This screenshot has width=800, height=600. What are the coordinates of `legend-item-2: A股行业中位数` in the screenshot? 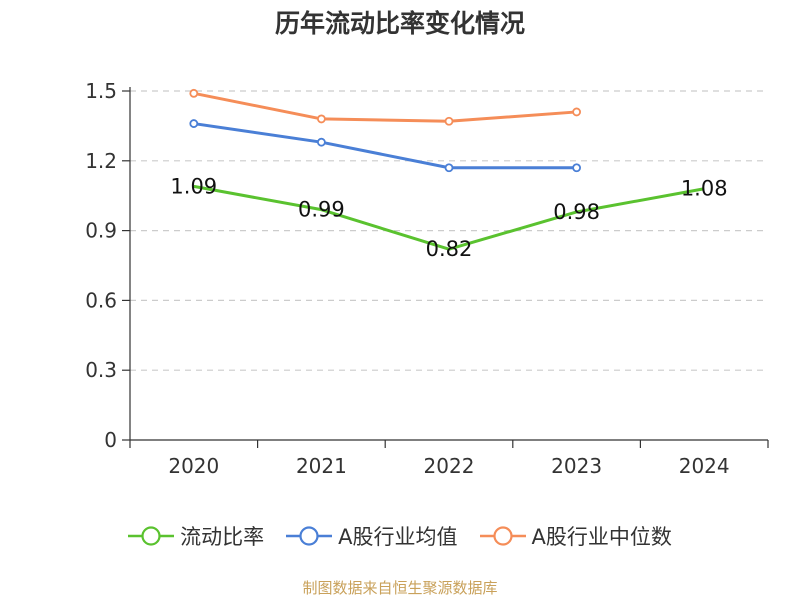 It's located at (575, 536).